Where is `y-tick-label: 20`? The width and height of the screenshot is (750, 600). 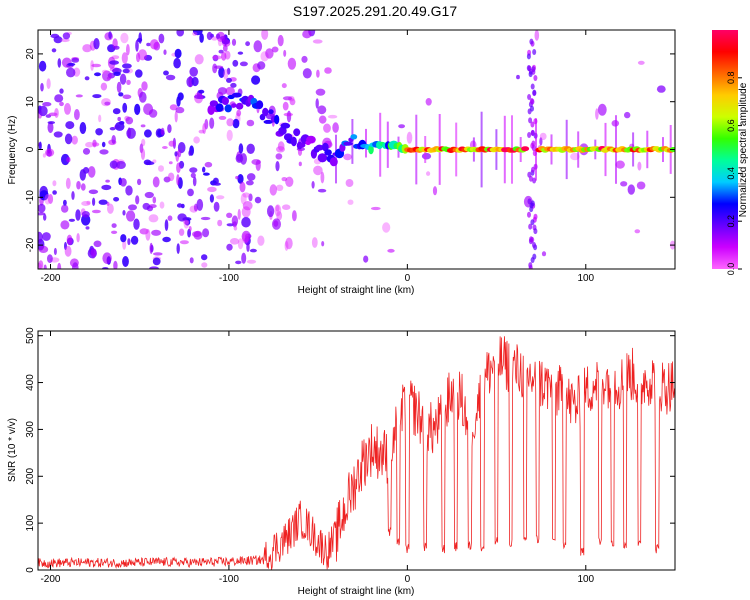 y-tick-label: 20 is located at coordinates (30, 54).